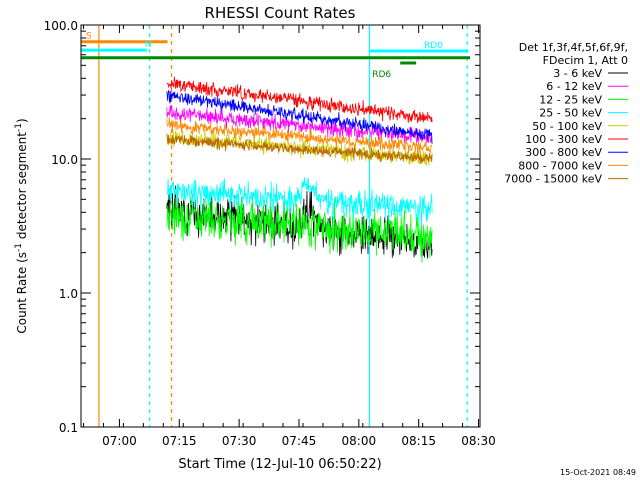 The height and width of the screenshot is (480, 640). I want to click on legend-label-7: 800 - 7000 keV, so click(560, 165).